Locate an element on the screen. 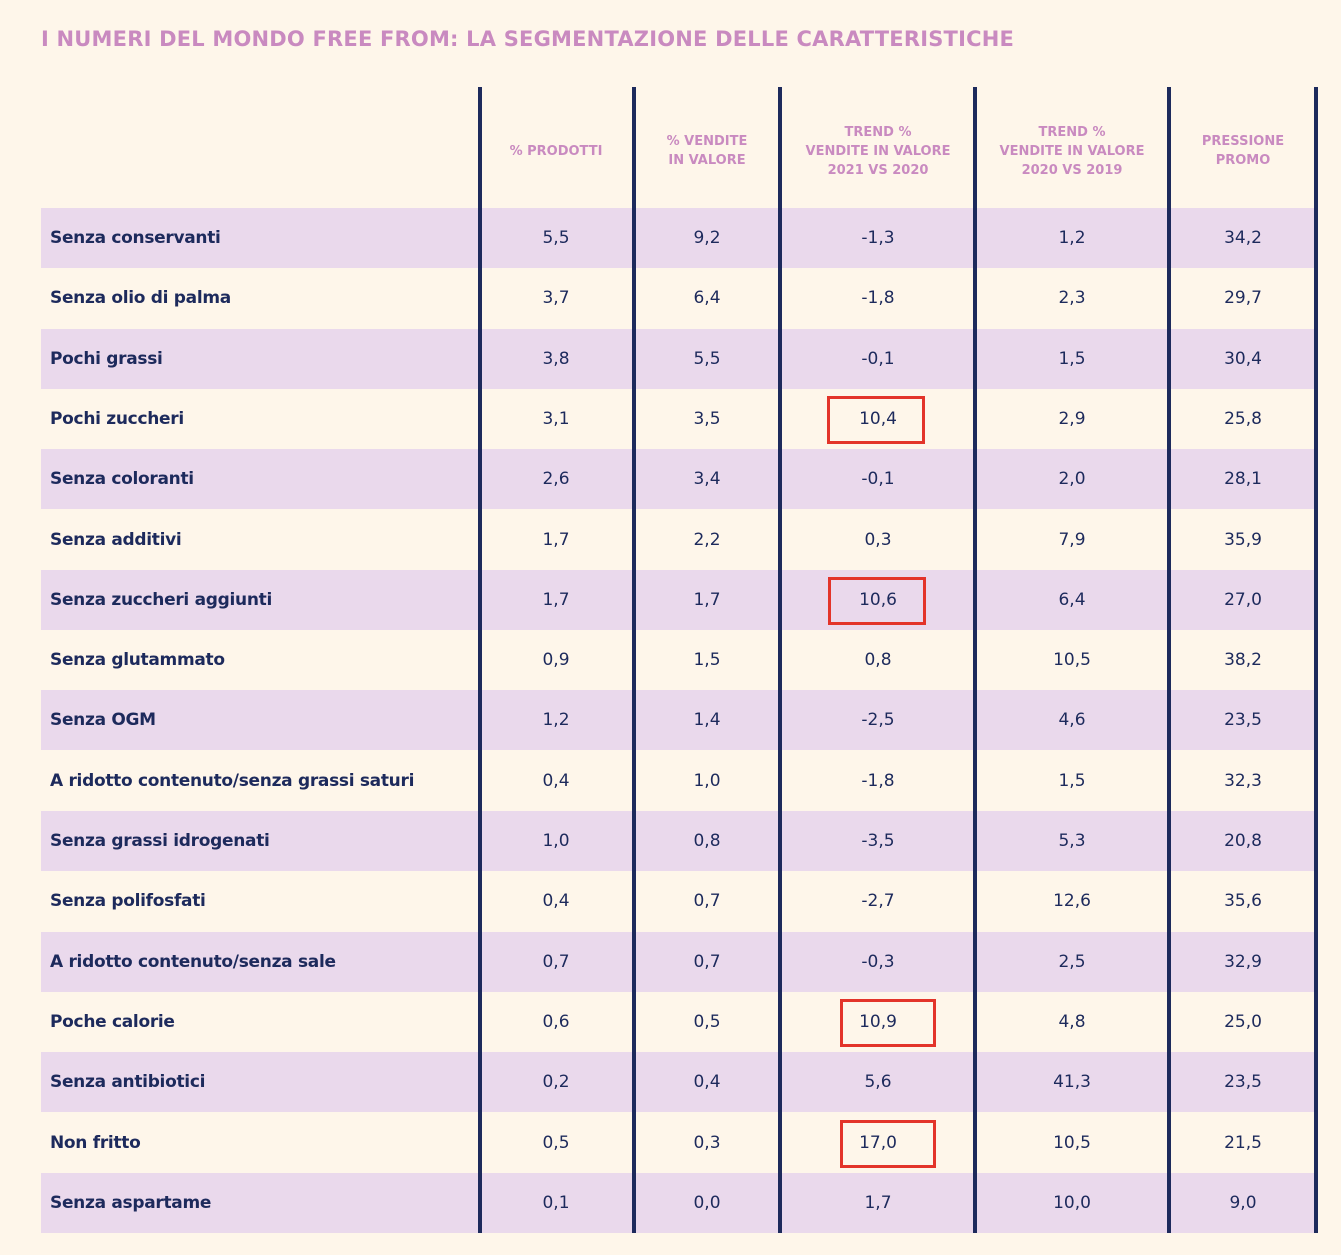 Image resolution: width=1341 pixels, height=1255 pixels. table-cell: 9,2 is located at coordinates (707, 238).